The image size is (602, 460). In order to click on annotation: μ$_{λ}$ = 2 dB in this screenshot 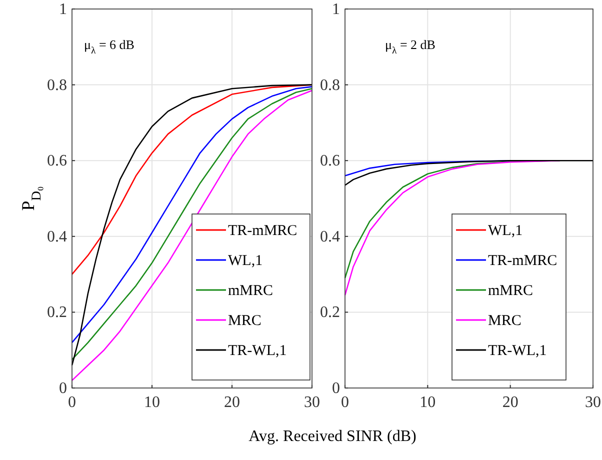, I will do `click(410, 47)`.